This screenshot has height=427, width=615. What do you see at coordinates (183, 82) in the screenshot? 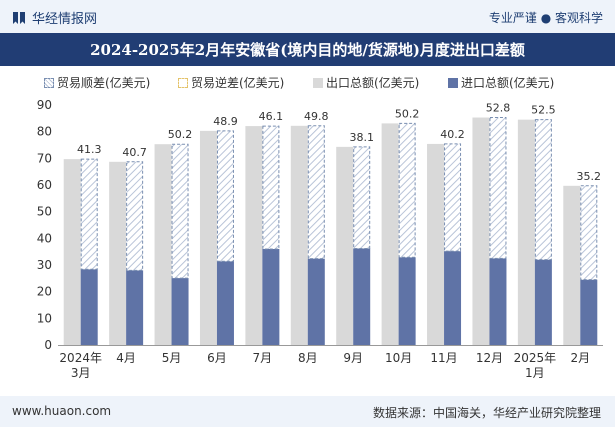
I see `legend-swatch-deficit` at bounding box center [183, 82].